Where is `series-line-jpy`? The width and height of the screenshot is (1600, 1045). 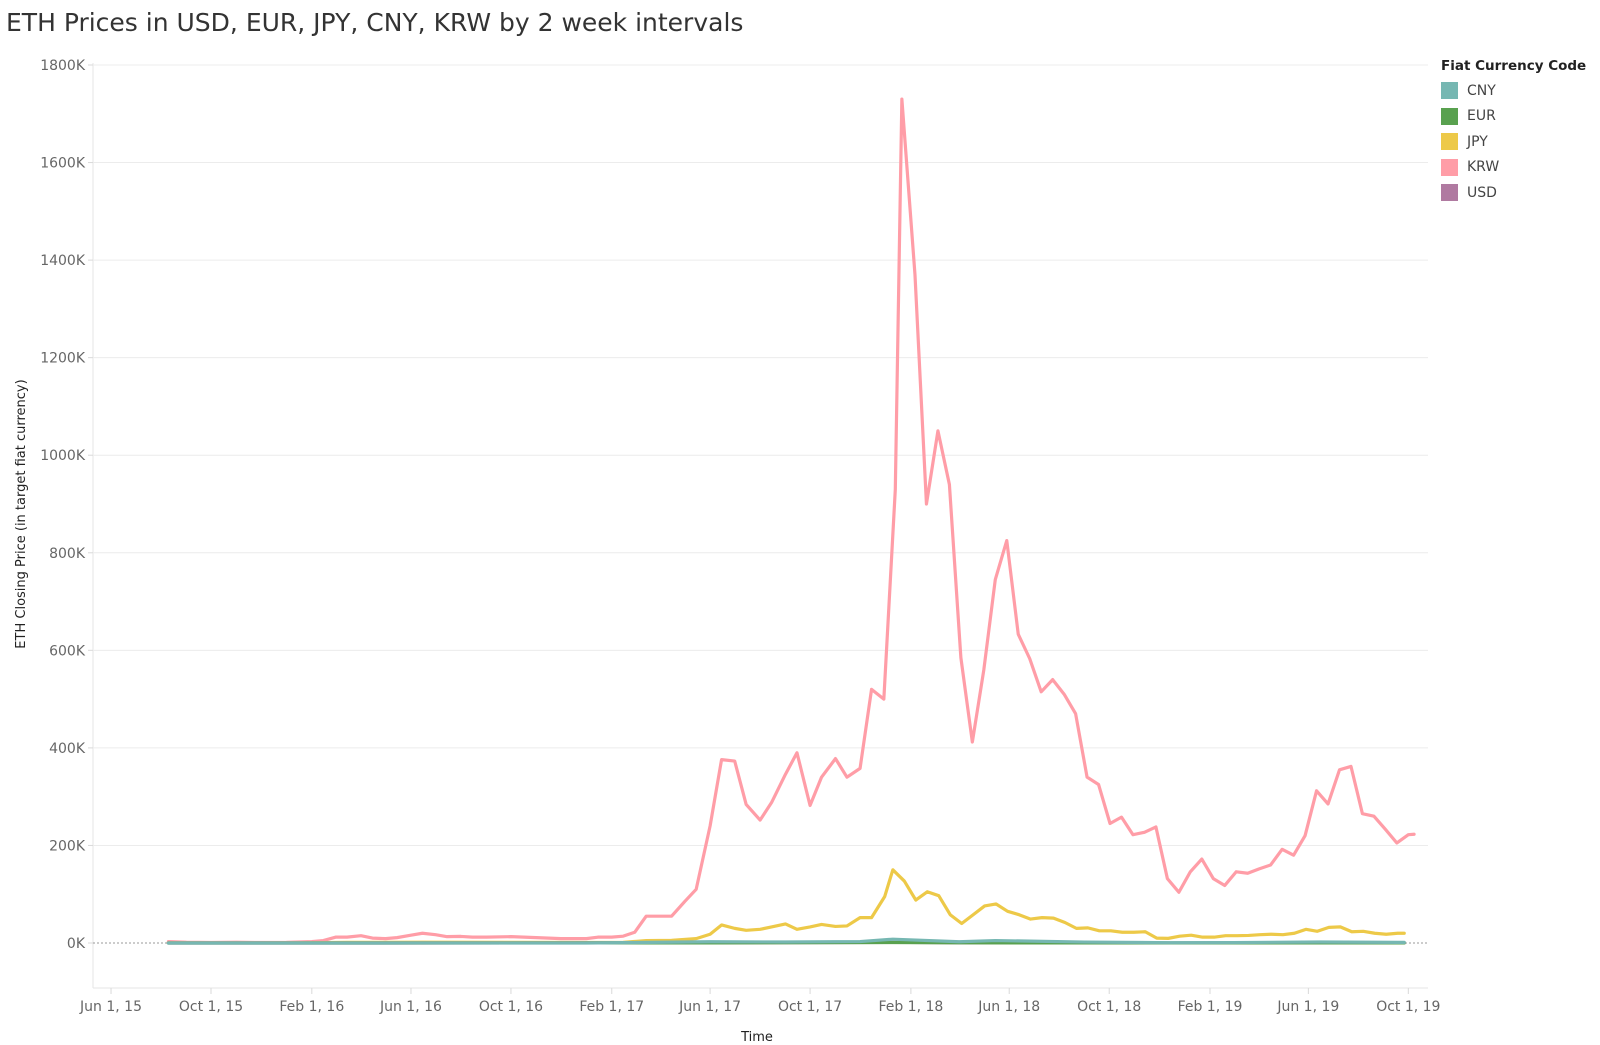
series-line-jpy is located at coordinates (786, 906).